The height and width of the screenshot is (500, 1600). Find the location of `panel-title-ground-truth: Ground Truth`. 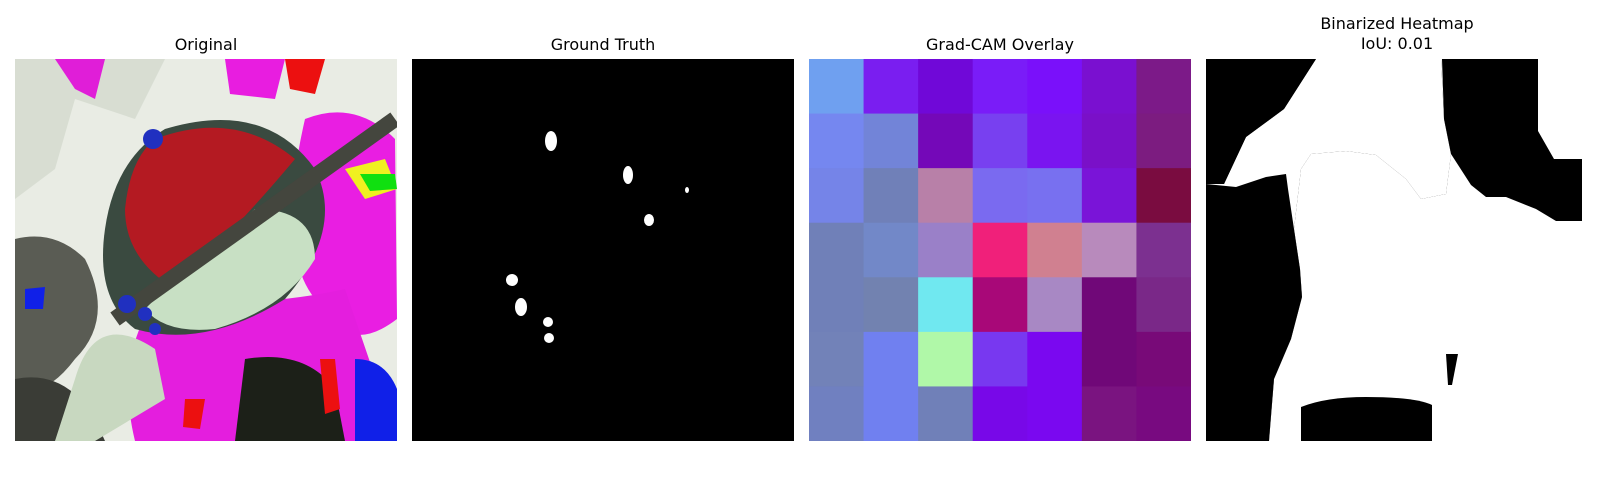

panel-title-ground-truth: Ground Truth is located at coordinates (603, 45).